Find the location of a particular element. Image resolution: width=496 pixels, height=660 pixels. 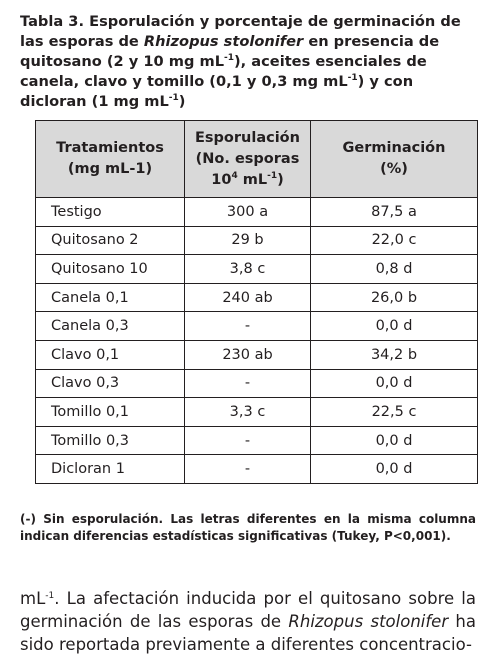

table-cell: Dicloran 1 is located at coordinates (110, 469).